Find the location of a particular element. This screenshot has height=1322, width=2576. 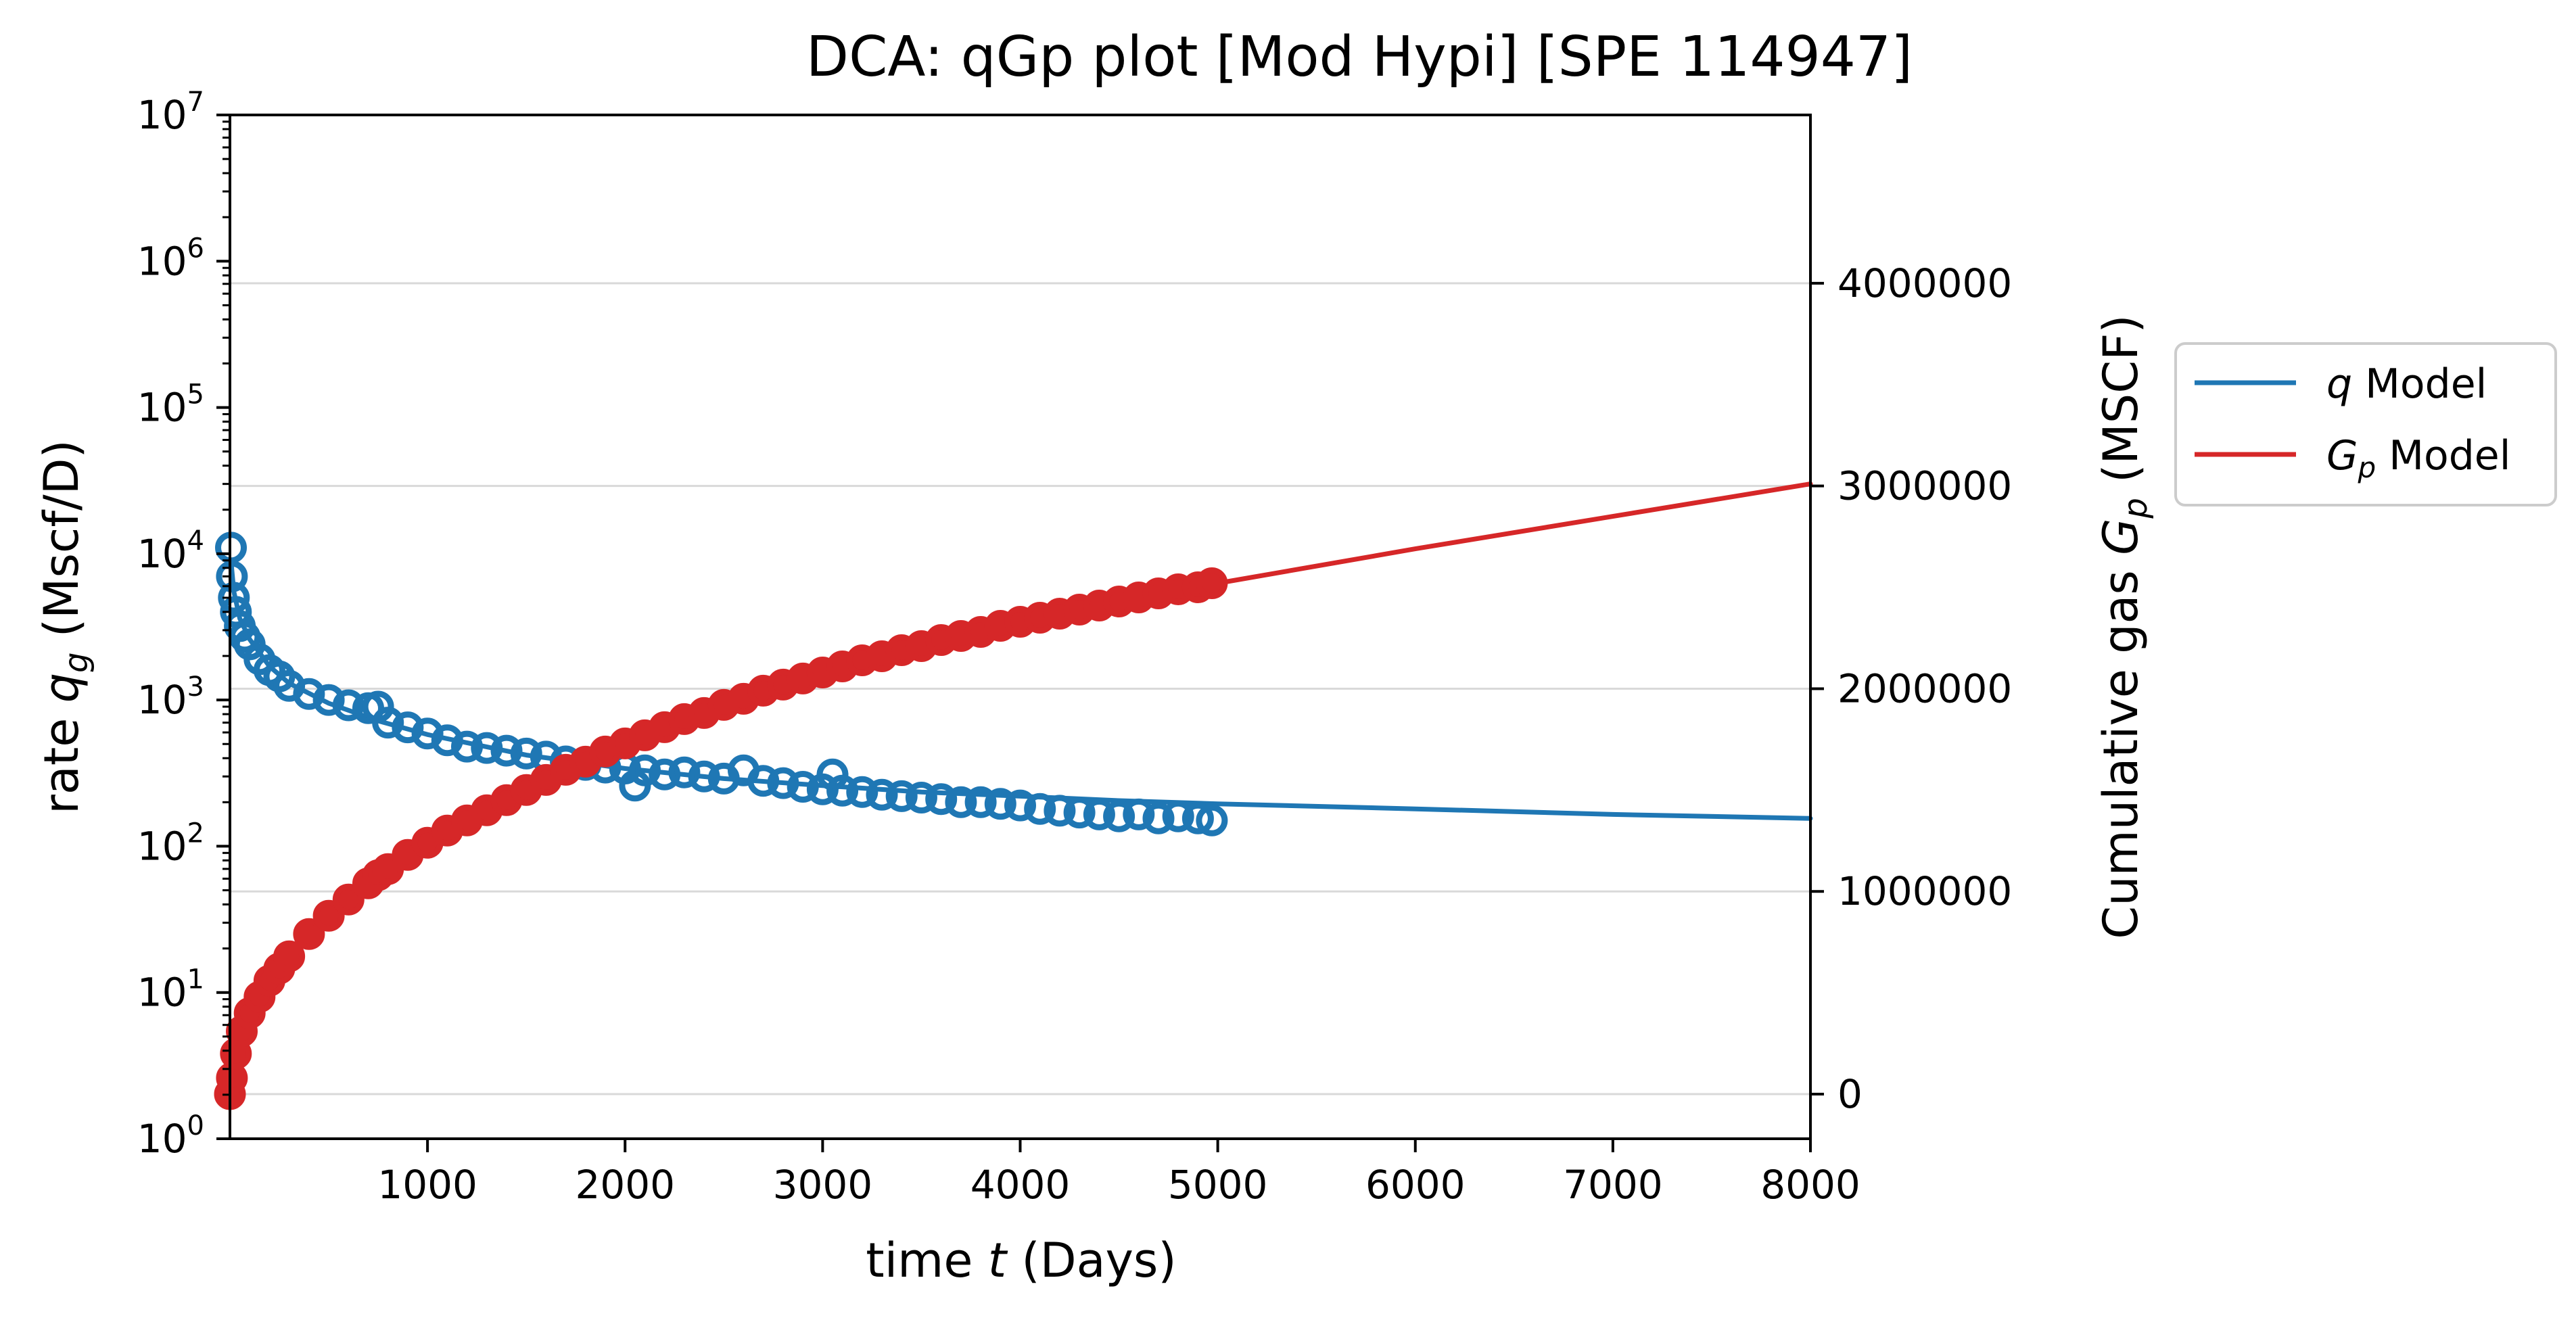

y2-tick-label-1: 1000000 is located at coordinates (1924, 891).